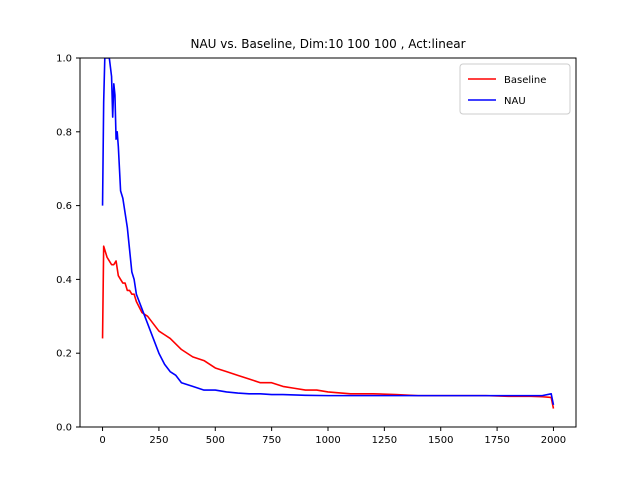 The image size is (640, 480). What do you see at coordinates (64, 206) in the screenshot?
I see `y-tick-label: 0.6` at bounding box center [64, 206].